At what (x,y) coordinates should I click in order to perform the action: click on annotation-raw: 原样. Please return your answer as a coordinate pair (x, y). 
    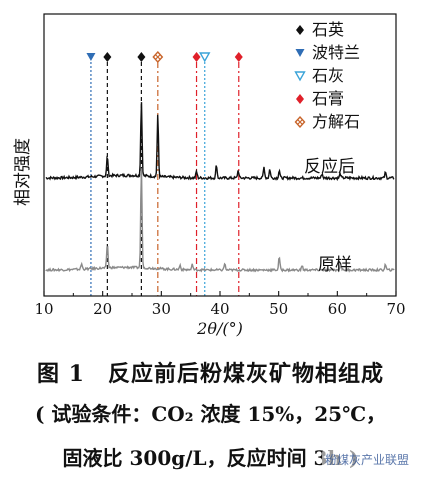
    Looking at the image, I should click on (335, 265).